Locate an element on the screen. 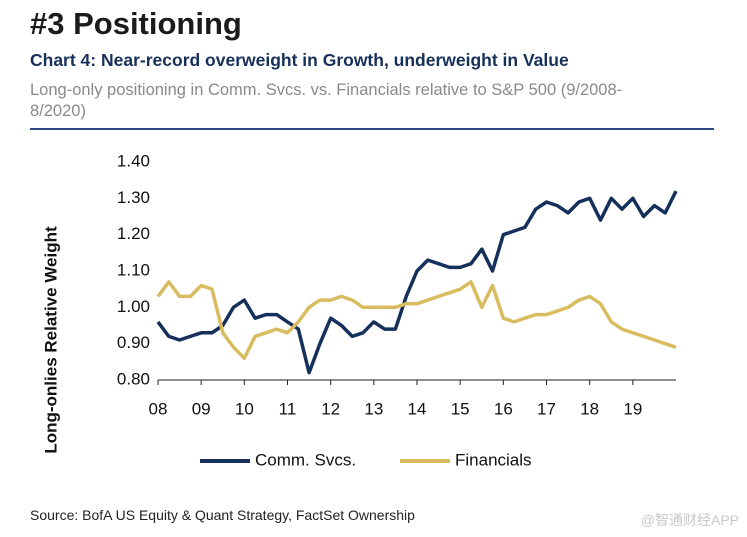 The width and height of the screenshot is (747, 537). x-tick-label: 19 is located at coordinates (632, 408).